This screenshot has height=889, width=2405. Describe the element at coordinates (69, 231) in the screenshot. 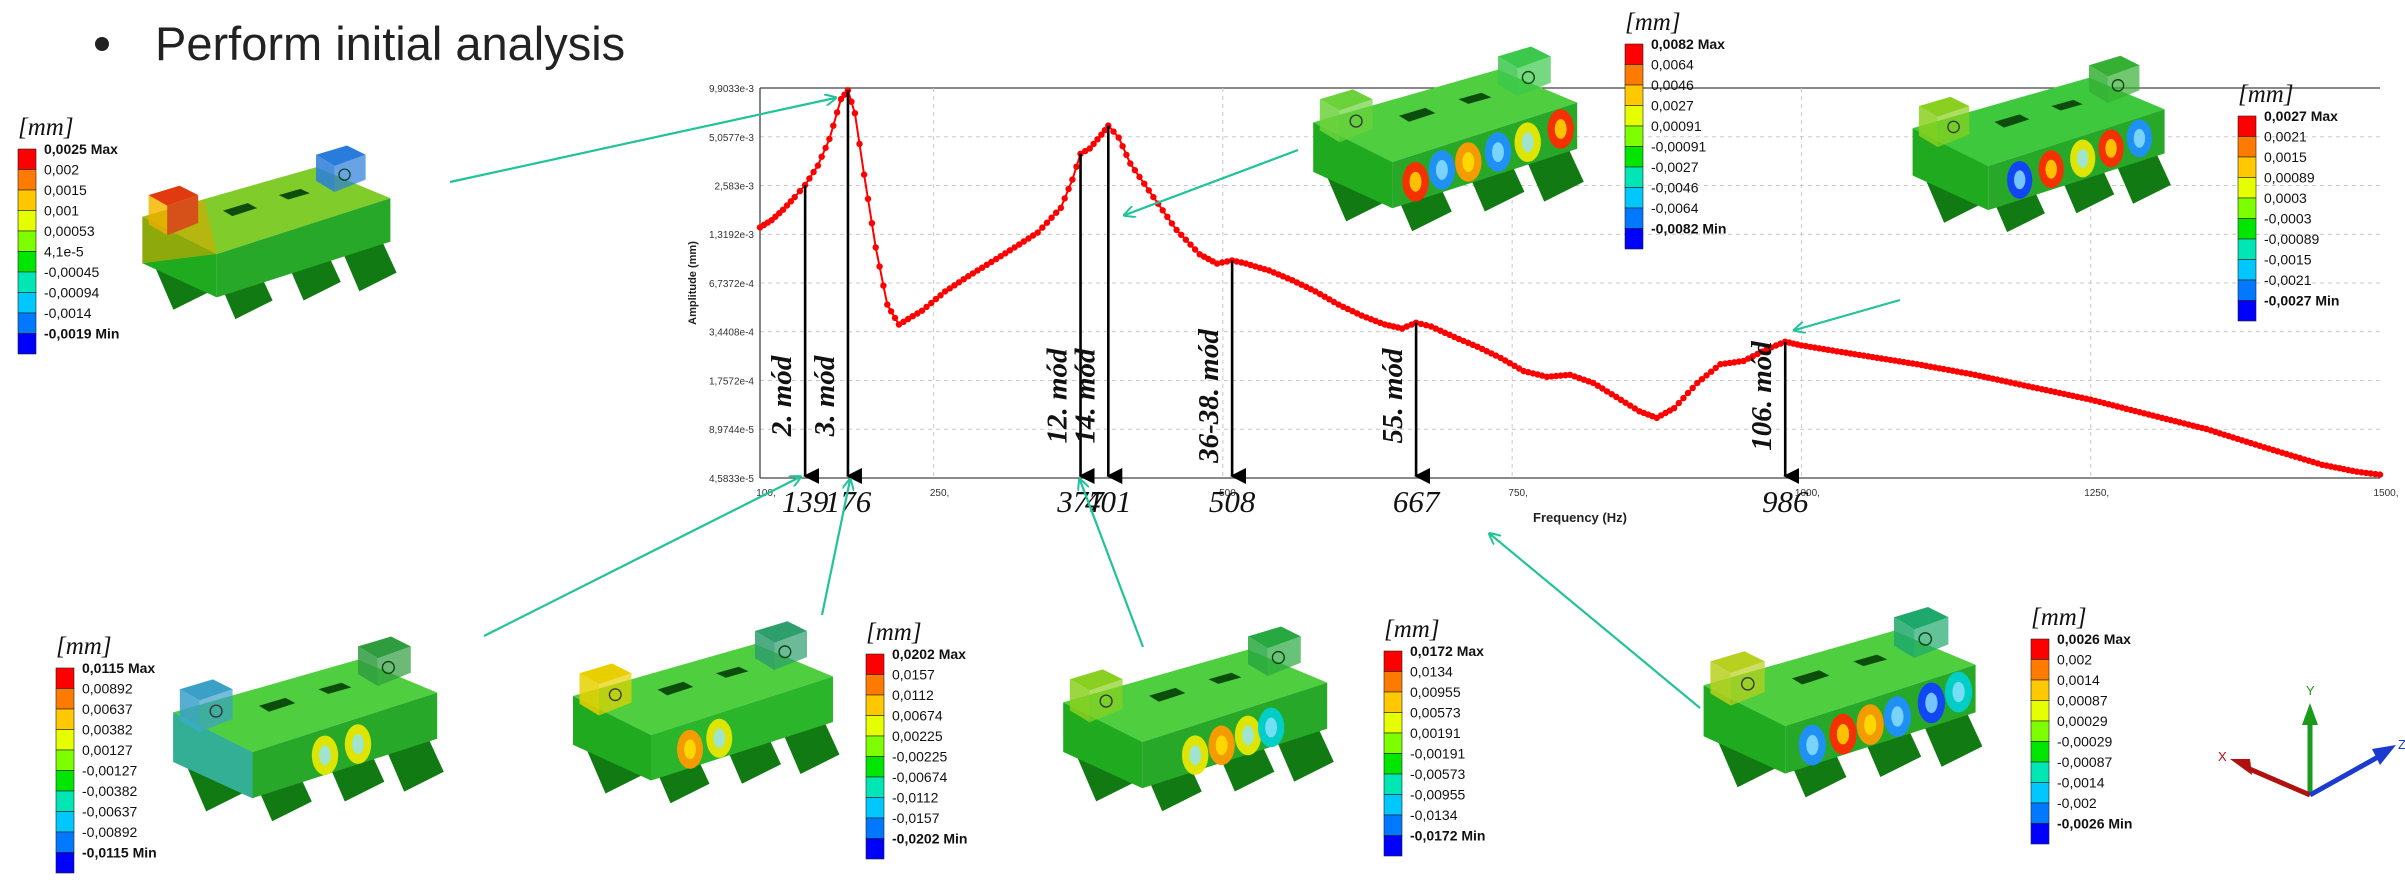

I see `legend-value: 0,00053` at that location.